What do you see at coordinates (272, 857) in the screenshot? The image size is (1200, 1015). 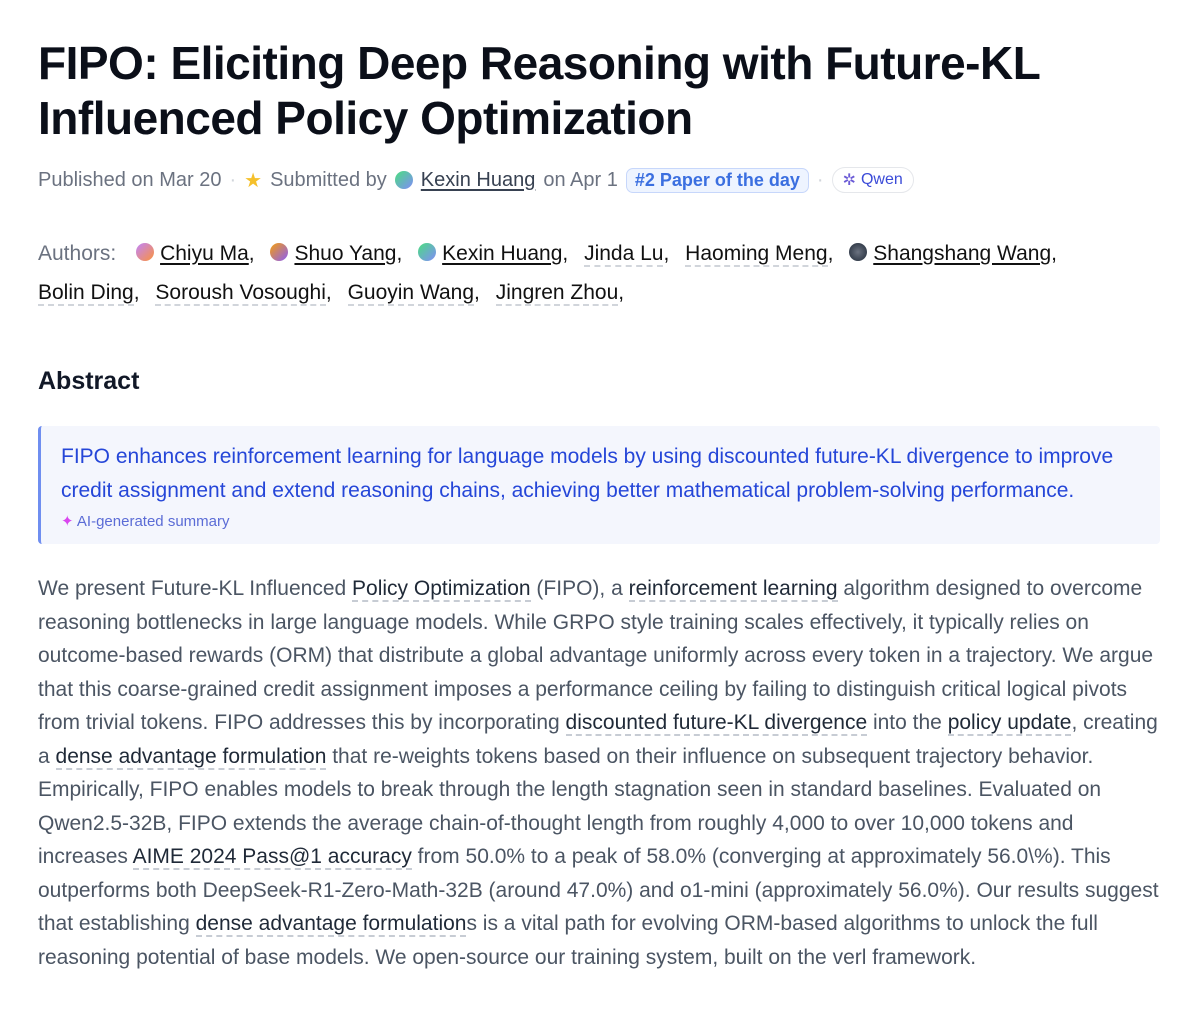 I see `glossary-link: AIME 2024 Pass@1 accuracy` at bounding box center [272, 857].